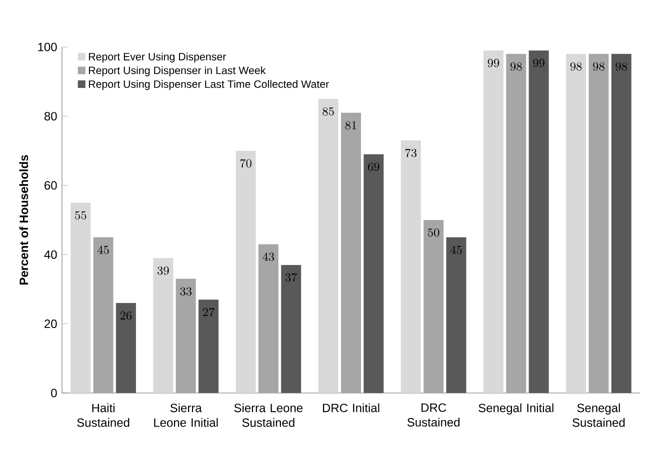 This screenshot has width=662, height=453. What do you see at coordinates (186, 291) in the screenshot?
I see `data-label: 33` at bounding box center [186, 291].